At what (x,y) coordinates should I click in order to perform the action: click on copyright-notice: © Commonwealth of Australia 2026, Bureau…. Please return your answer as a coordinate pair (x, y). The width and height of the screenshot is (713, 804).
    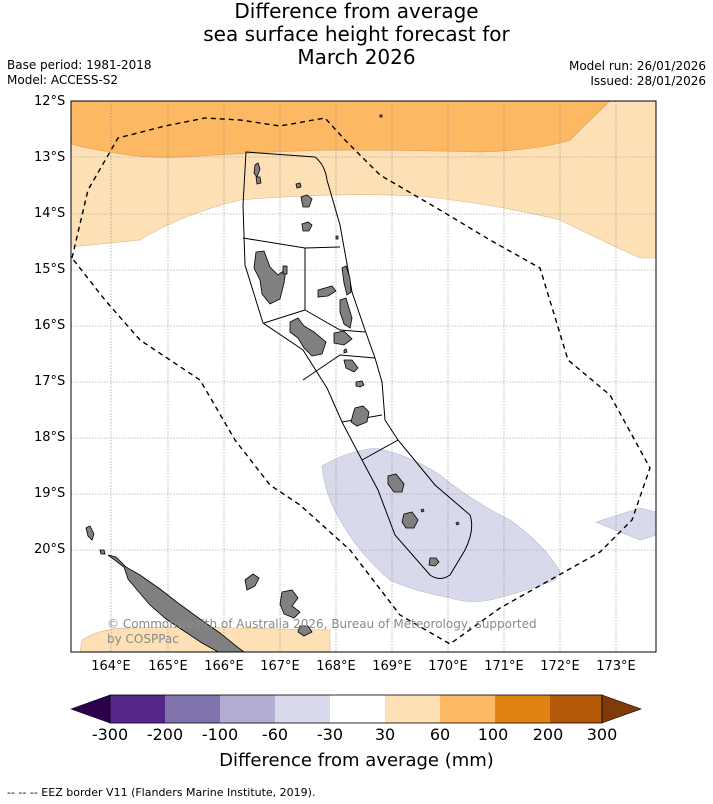
    Looking at the image, I should click on (322, 631).